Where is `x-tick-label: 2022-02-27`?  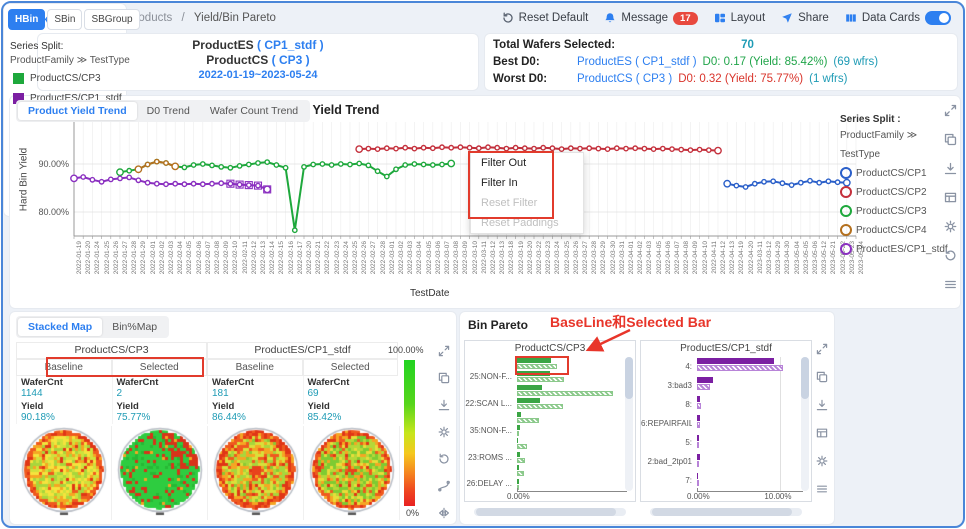 x-tick-label: 2022-02-27 is located at coordinates (374, 258).